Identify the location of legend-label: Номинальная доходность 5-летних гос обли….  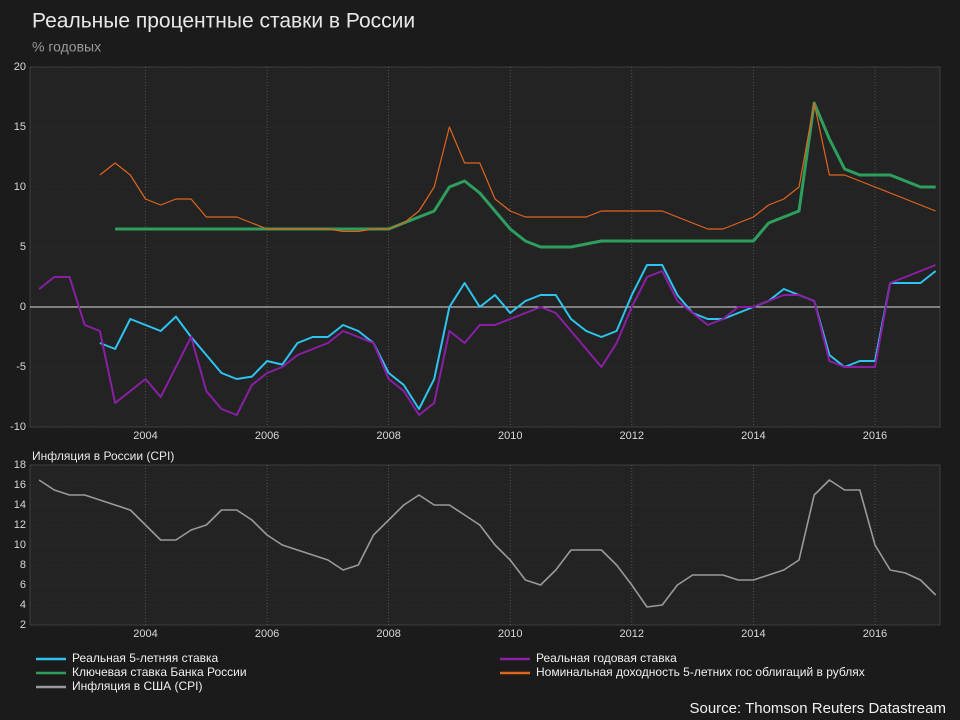
(700, 672).